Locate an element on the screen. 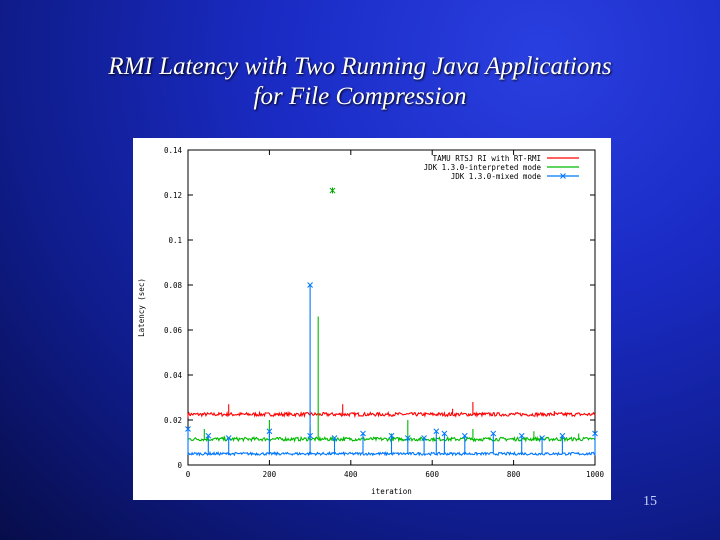 This screenshot has width=720, height=540. x-tick-label: 1000 is located at coordinates (595, 474).